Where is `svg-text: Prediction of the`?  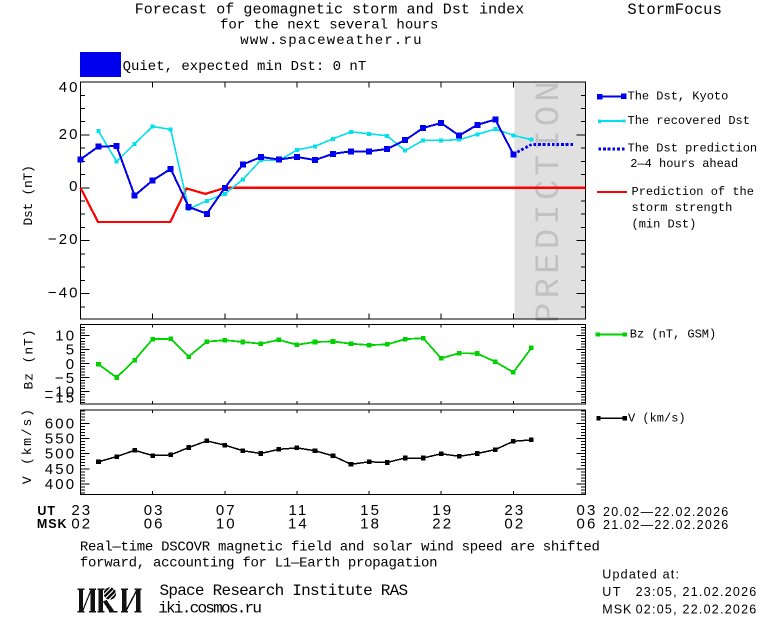 svg-text: Prediction of the is located at coordinates (693, 192).